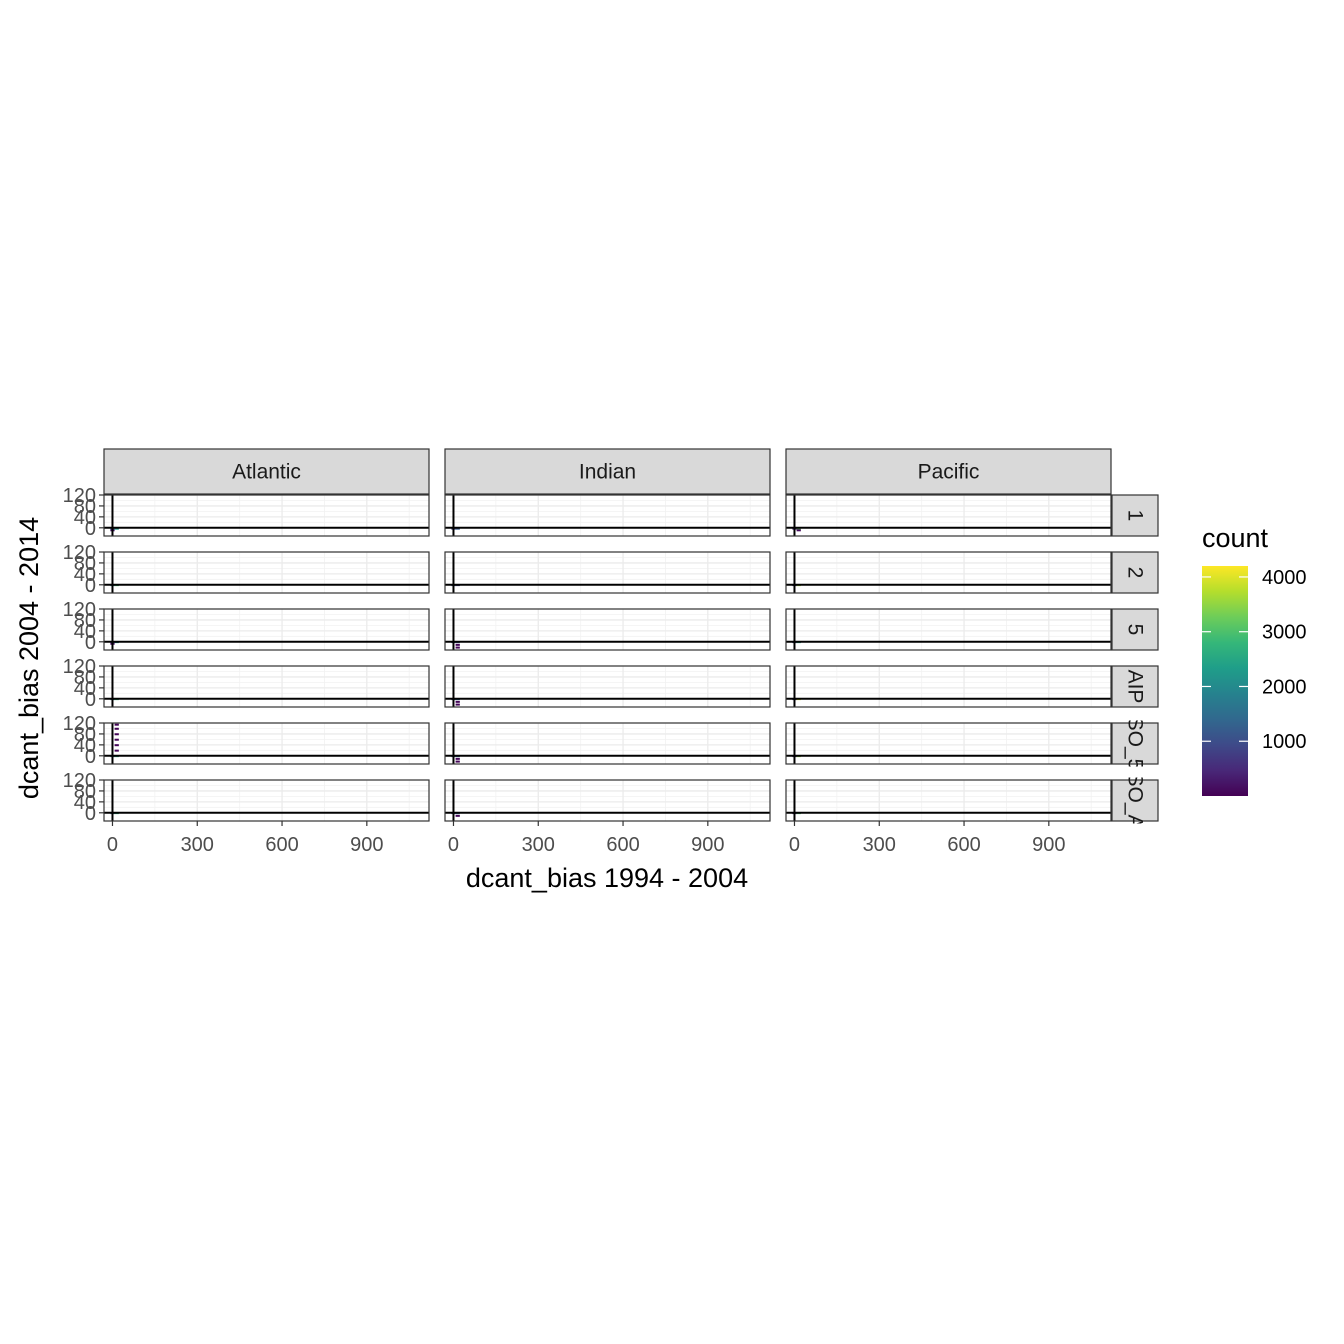 Image resolution: width=1344 pixels, height=1344 pixels. I want to click on row-strip-1: 1, so click(1135, 515).